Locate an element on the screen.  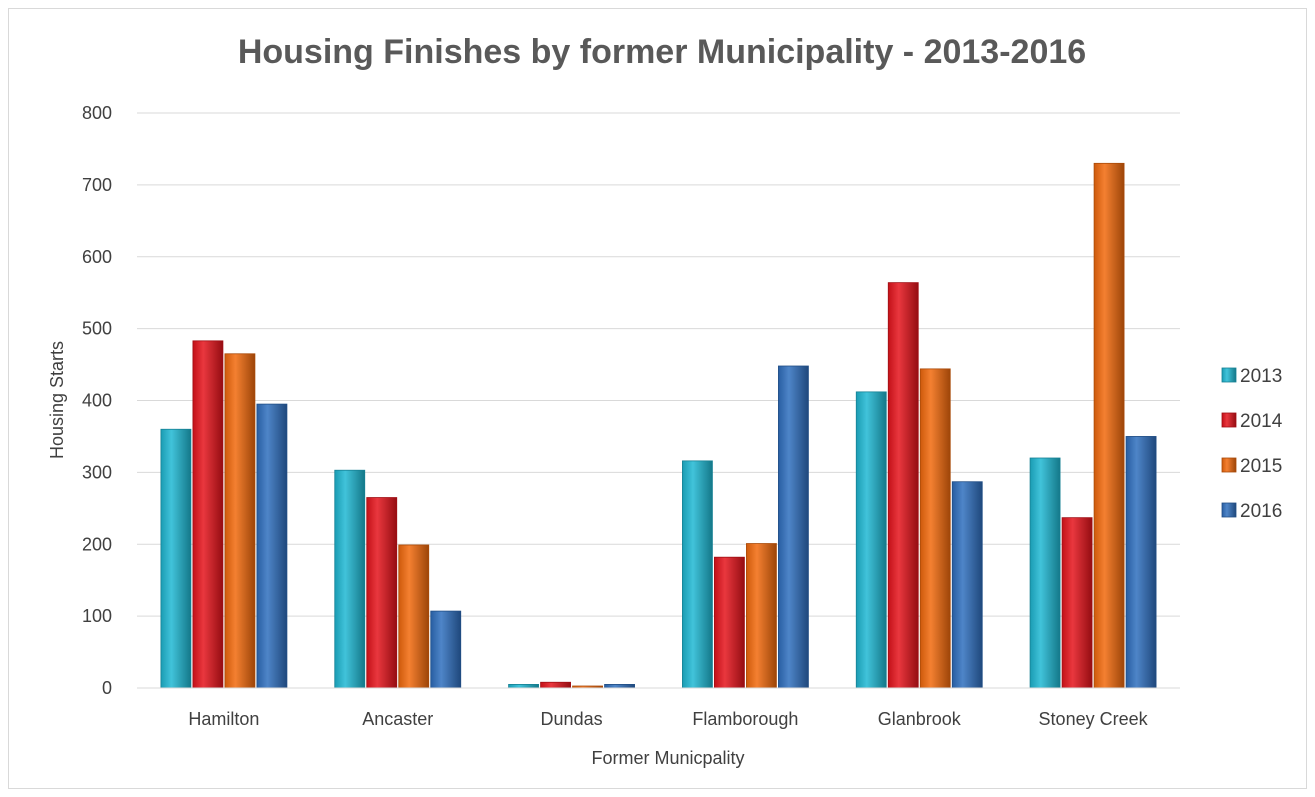
bar-flamborough-2016 is located at coordinates (793, 527).